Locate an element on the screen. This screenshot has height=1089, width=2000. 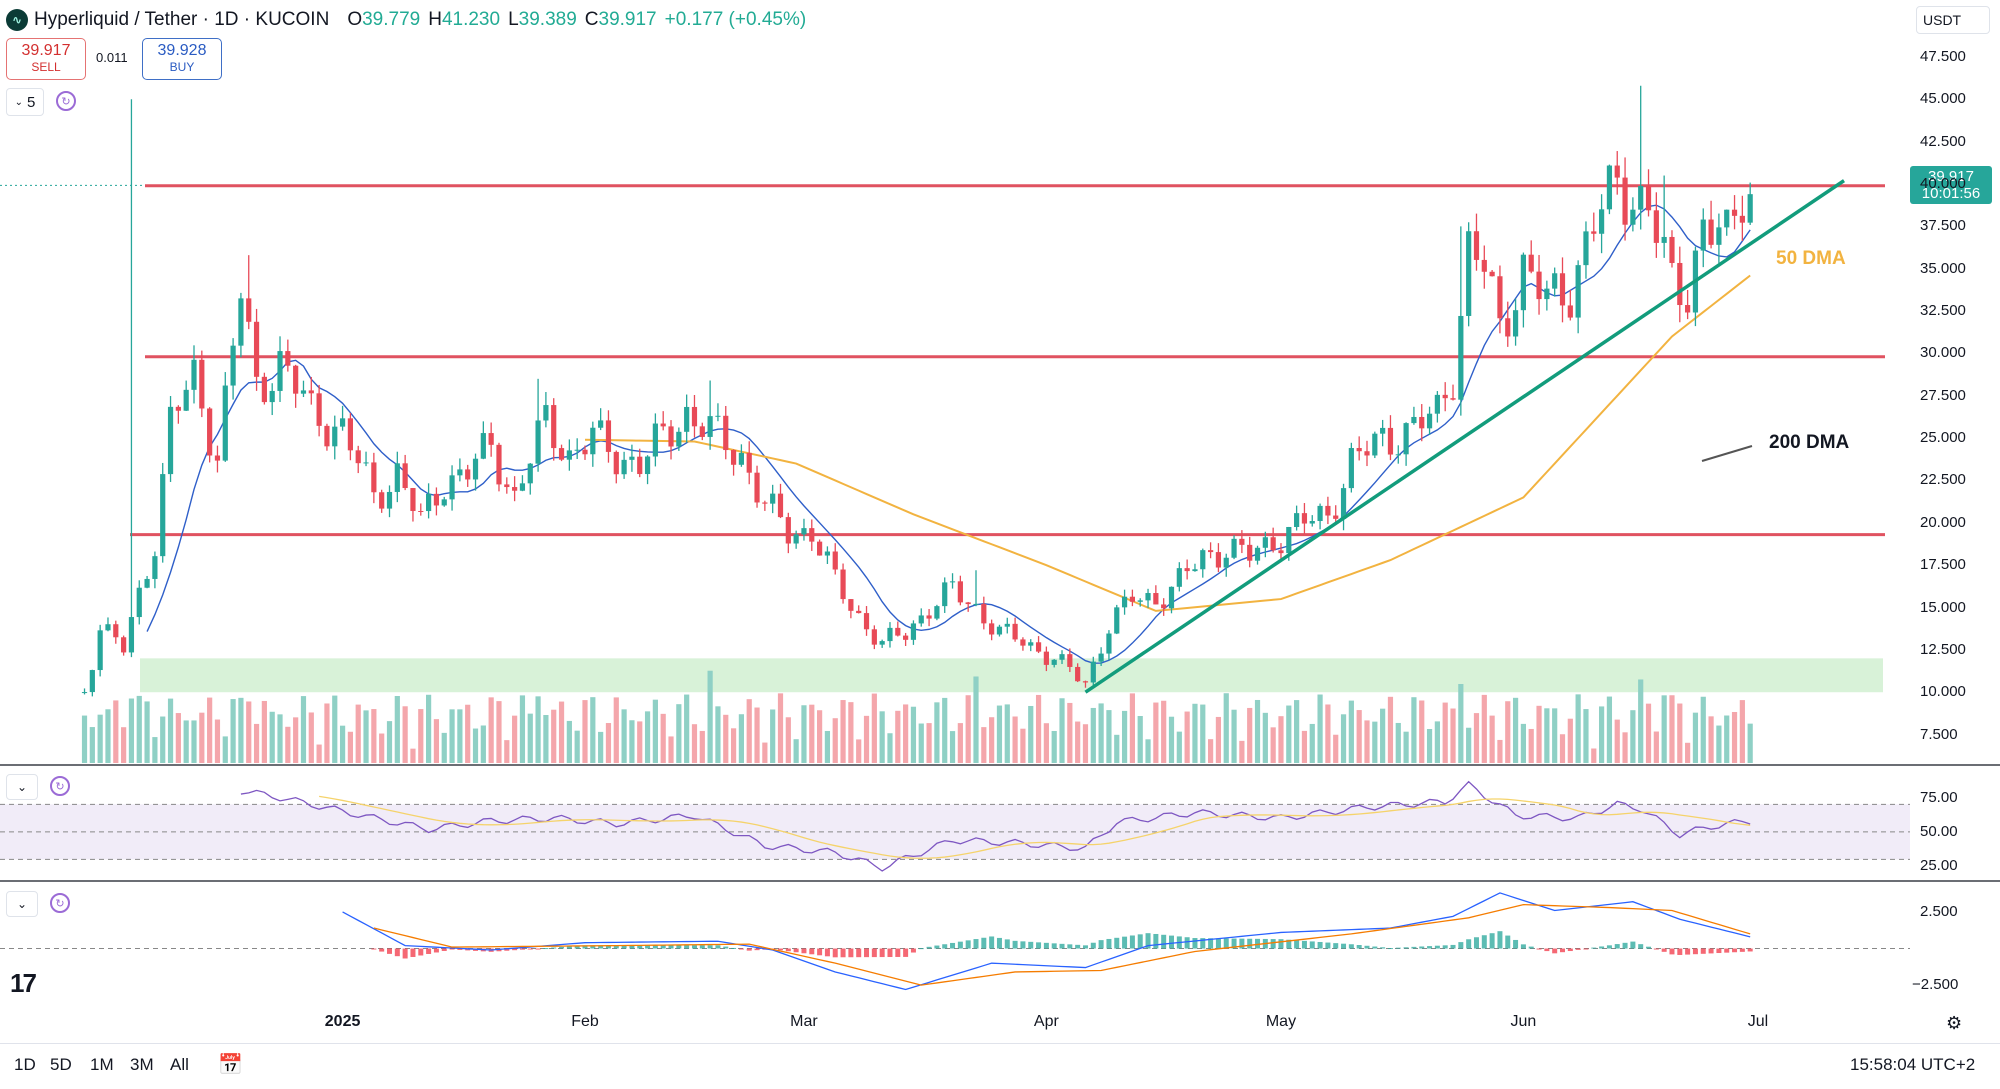
sell-label: SELL is located at coordinates (46, 67).